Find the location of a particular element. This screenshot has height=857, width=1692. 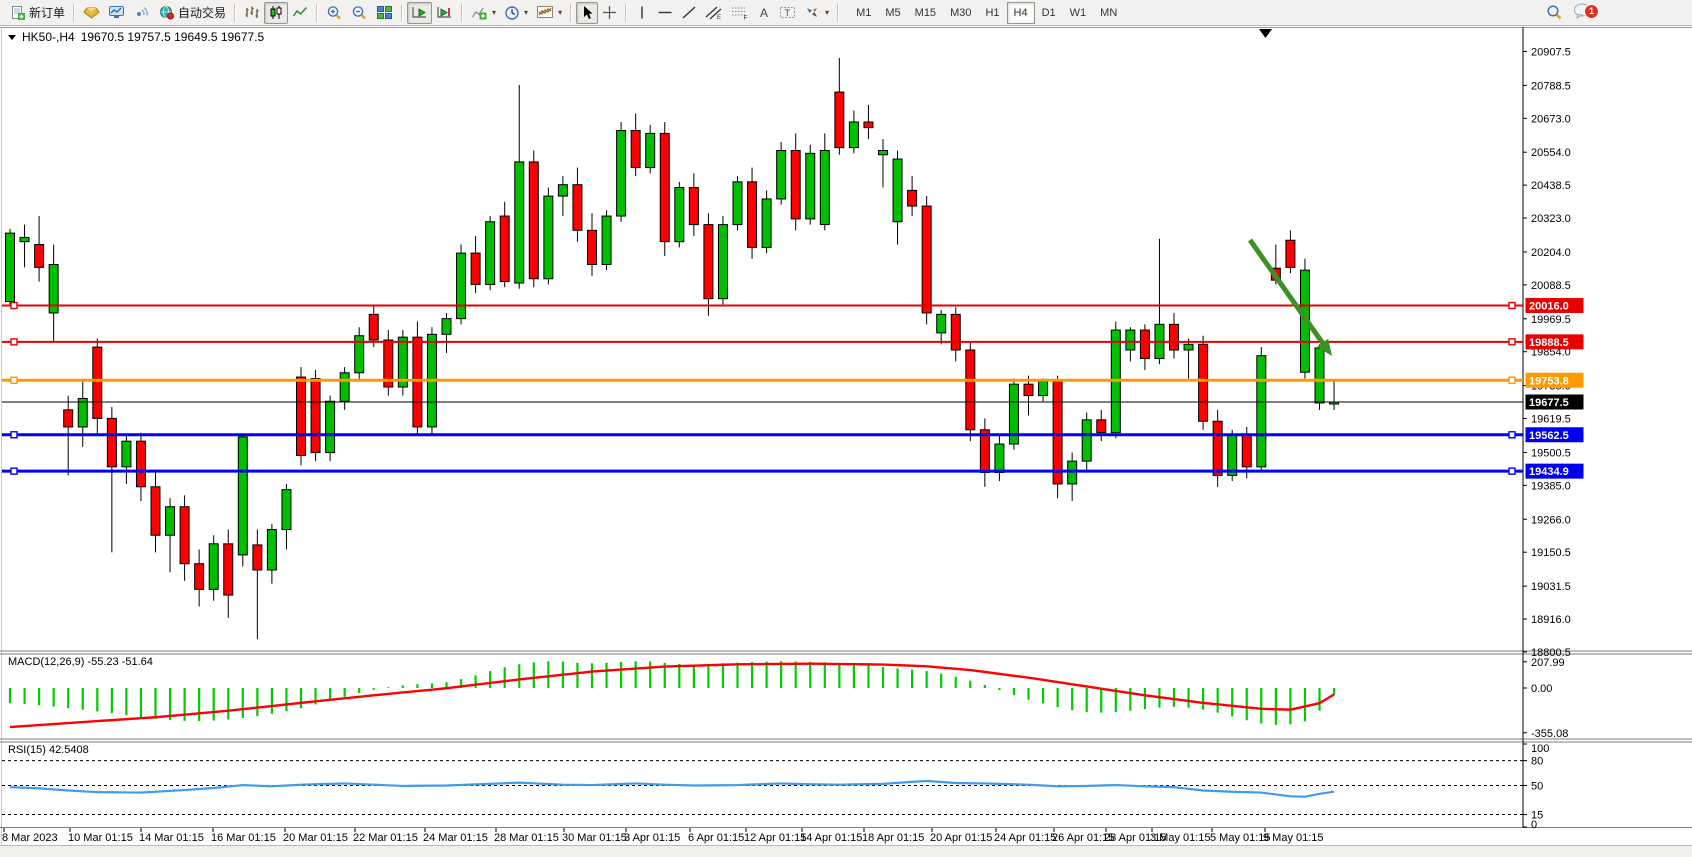

cursor-icon is located at coordinates (588, 12).